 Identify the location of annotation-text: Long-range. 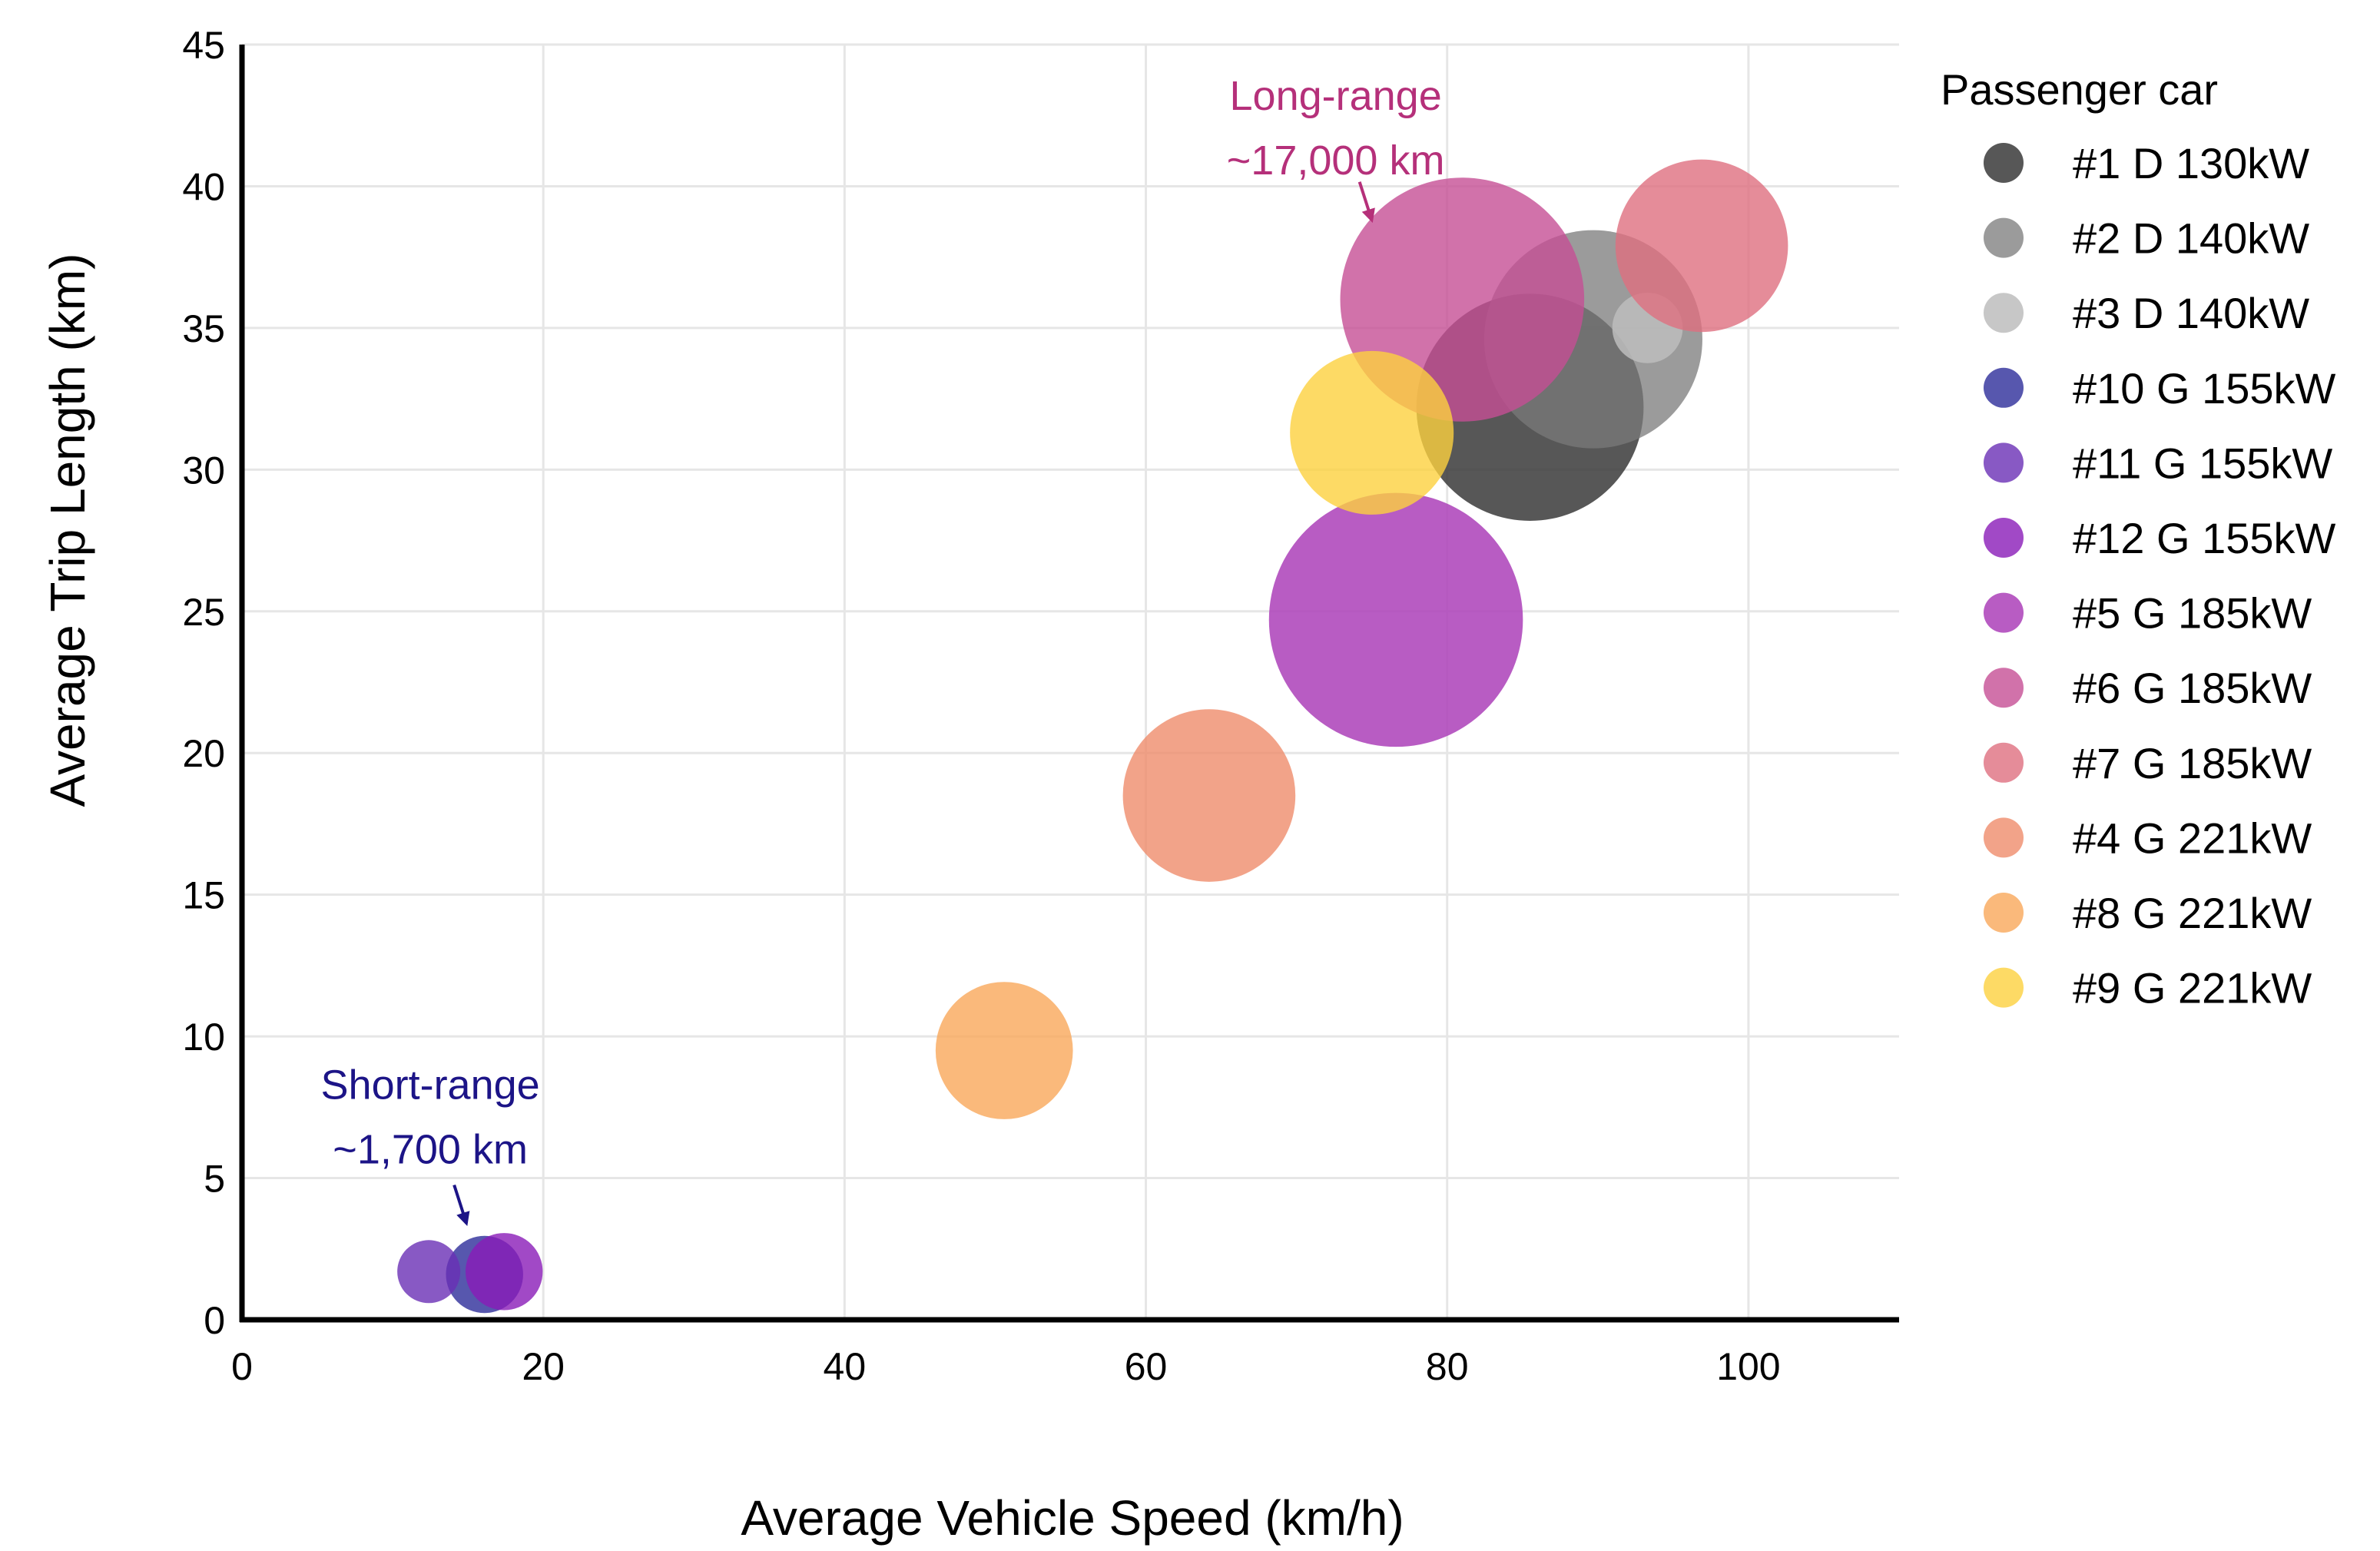
(1336, 96).